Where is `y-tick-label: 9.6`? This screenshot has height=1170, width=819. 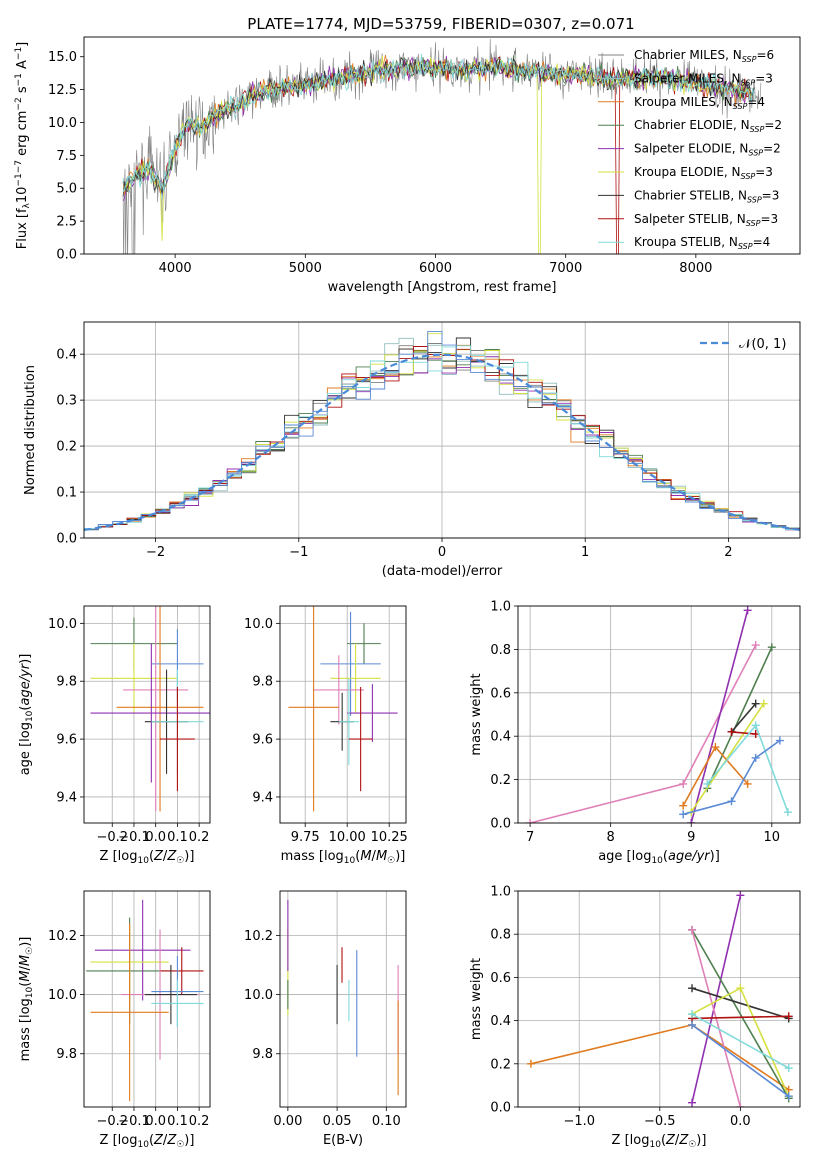
y-tick-label: 9.6 is located at coordinates (262, 740).